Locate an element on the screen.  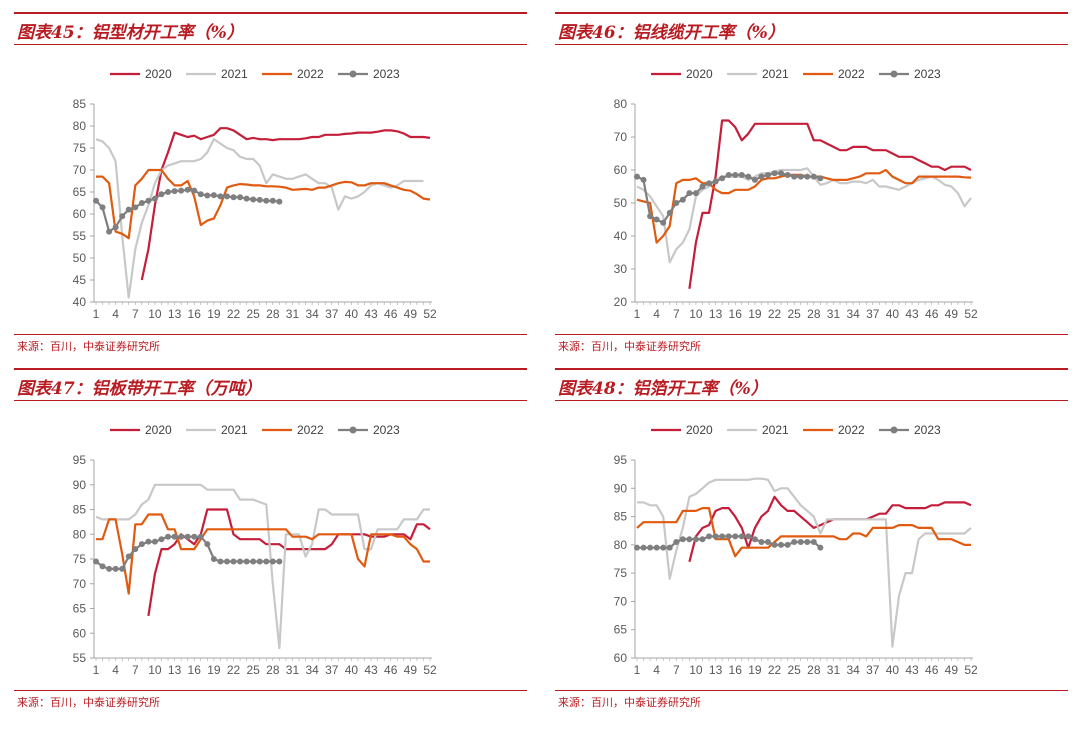
chart-title: 图表48：铝箔开工率（%） is located at coordinates (663, 389).